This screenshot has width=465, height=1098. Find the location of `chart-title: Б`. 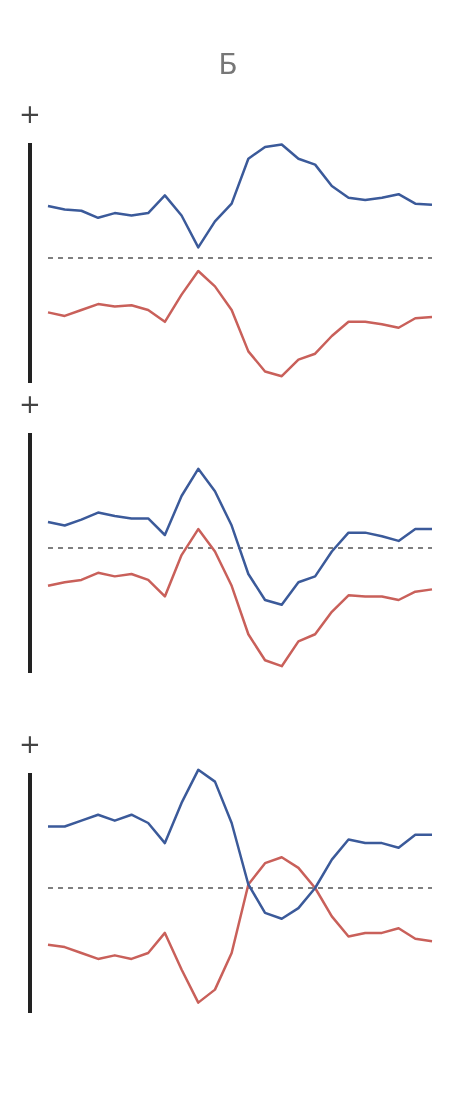

chart-title: Б is located at coordinates (228, 65).